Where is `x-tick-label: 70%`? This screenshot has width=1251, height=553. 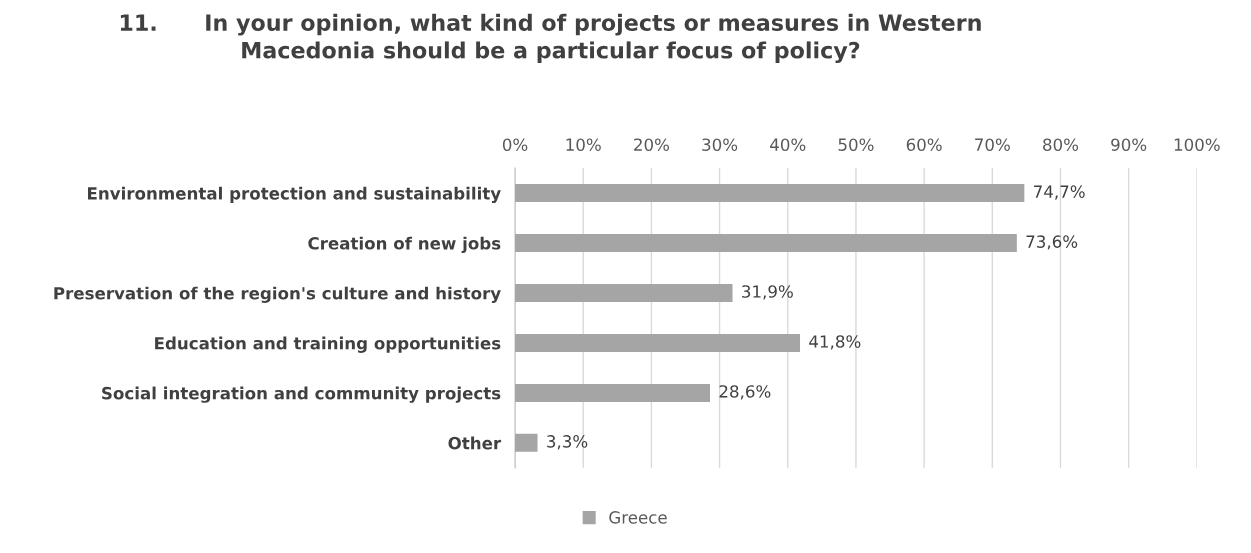
x-tick-label: 70% is located at coordinates (992, 144).